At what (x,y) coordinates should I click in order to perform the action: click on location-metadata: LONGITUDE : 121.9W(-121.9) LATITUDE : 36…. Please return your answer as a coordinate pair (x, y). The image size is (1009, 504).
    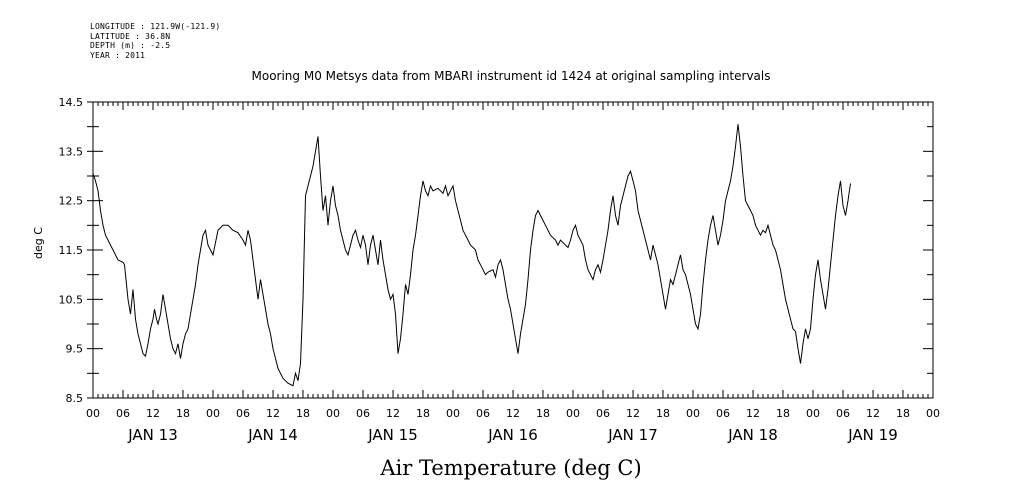
    Looking at the image, I should click on (155, 41).